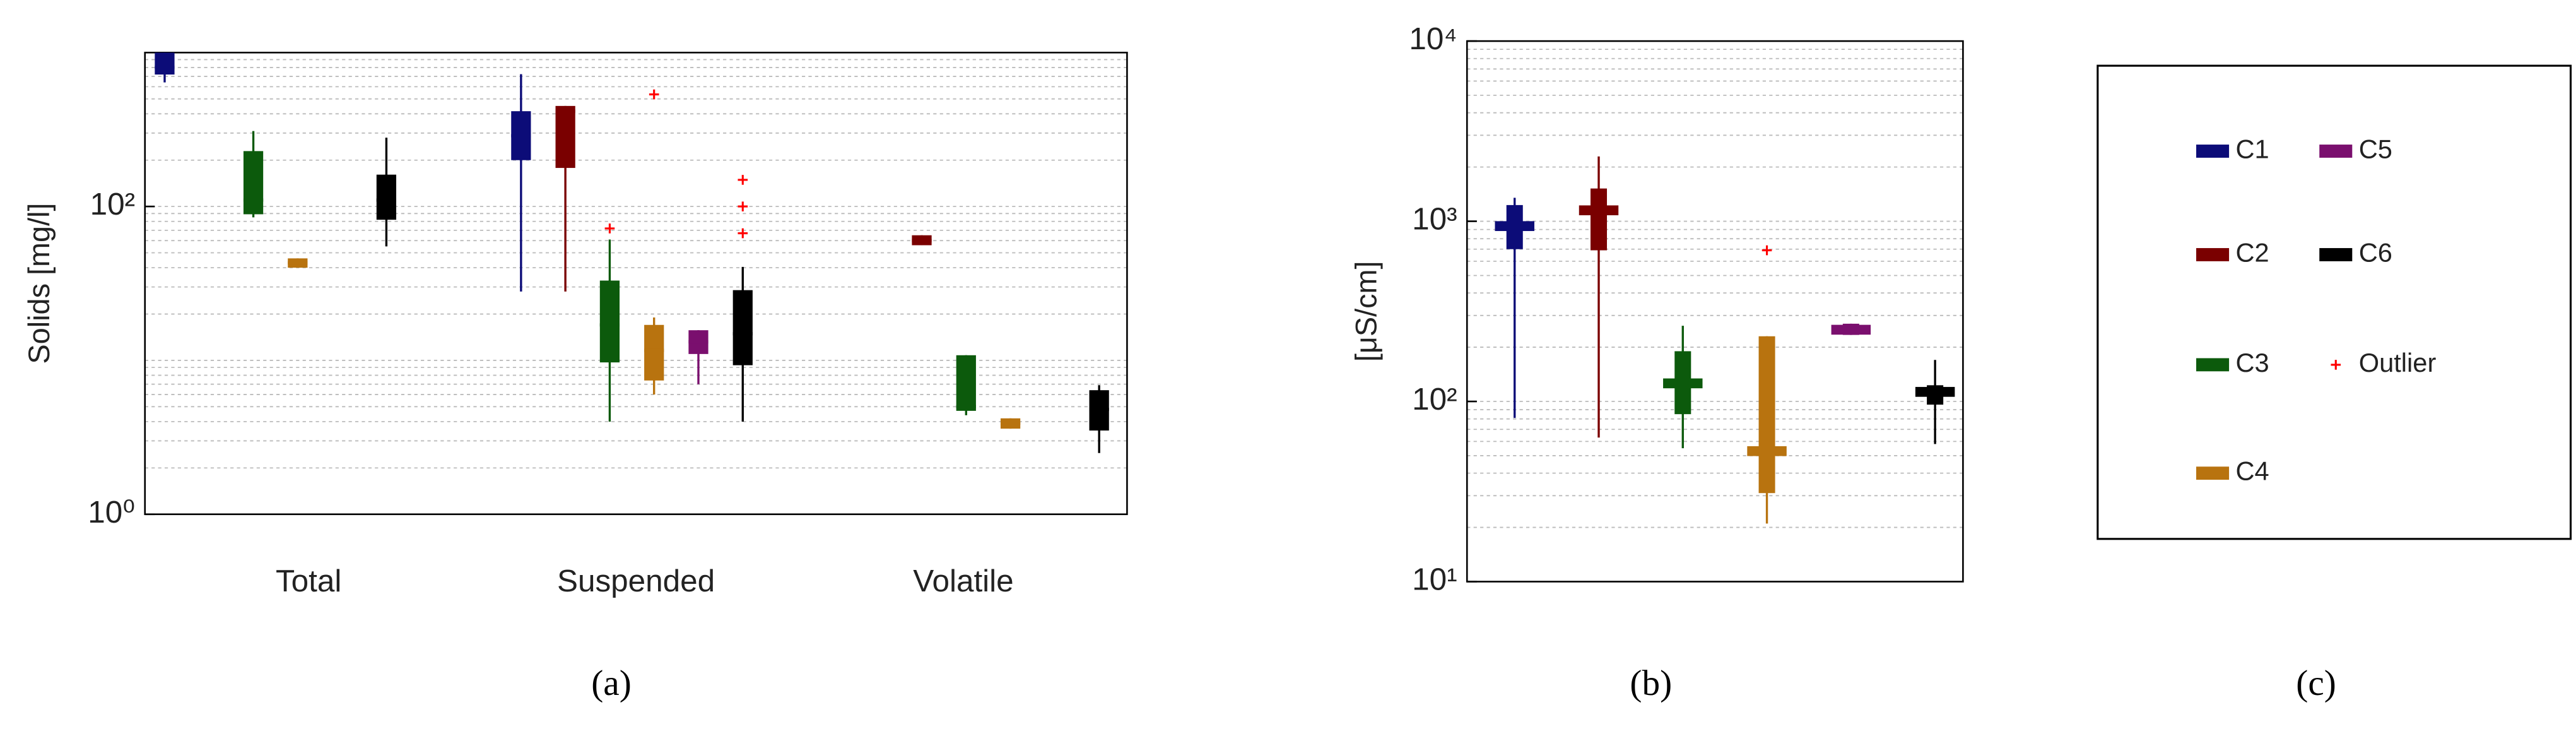 This screenshot has width=2576, height=741. Describe the element at coordinates (1434, 219) in the screenshot. I see `y-tick-label: 10³` at that location.